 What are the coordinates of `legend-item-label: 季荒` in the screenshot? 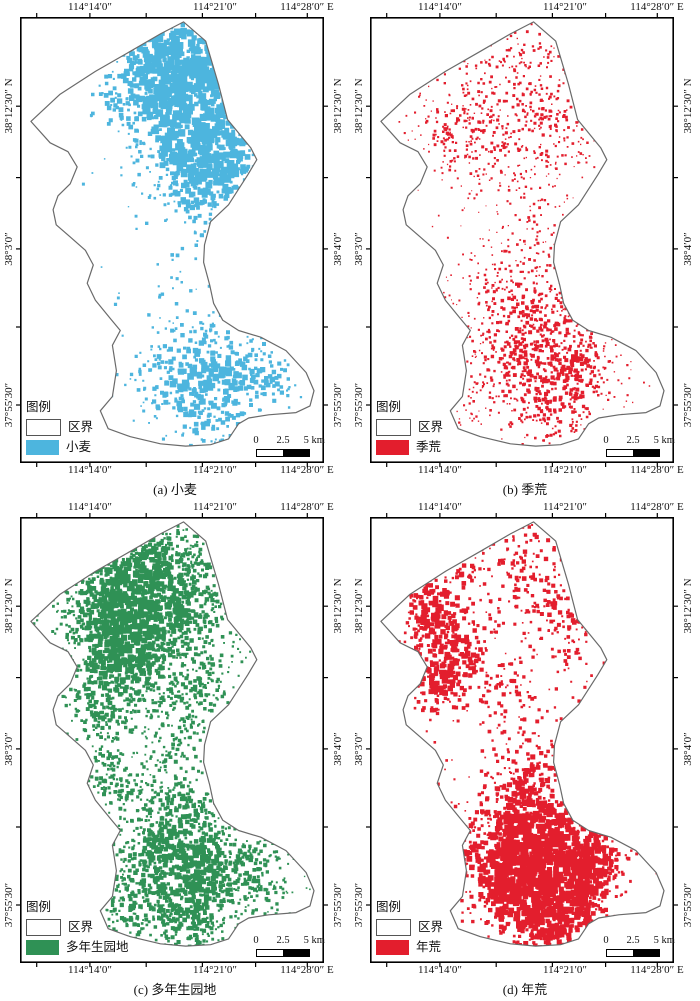 It's located at (429, 446).